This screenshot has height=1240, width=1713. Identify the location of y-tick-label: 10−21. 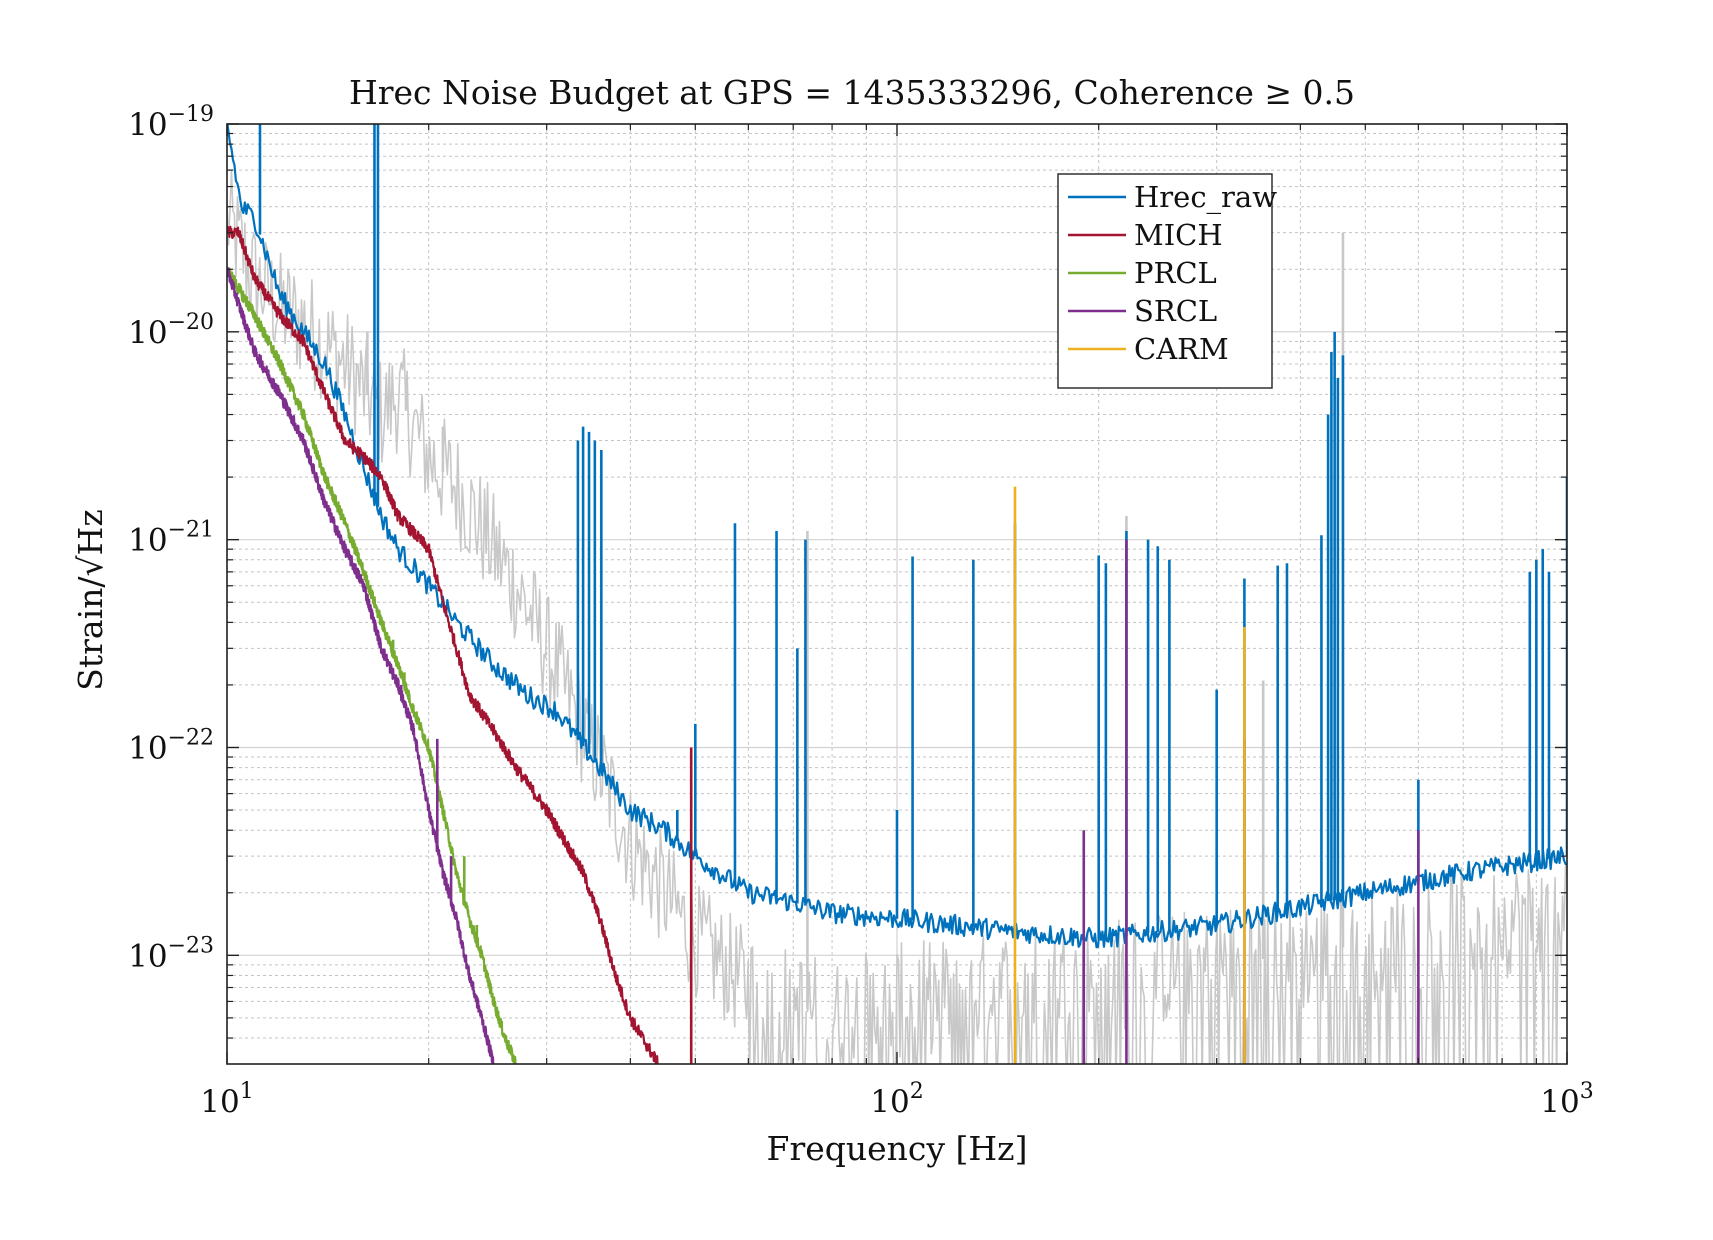
(171, 538).